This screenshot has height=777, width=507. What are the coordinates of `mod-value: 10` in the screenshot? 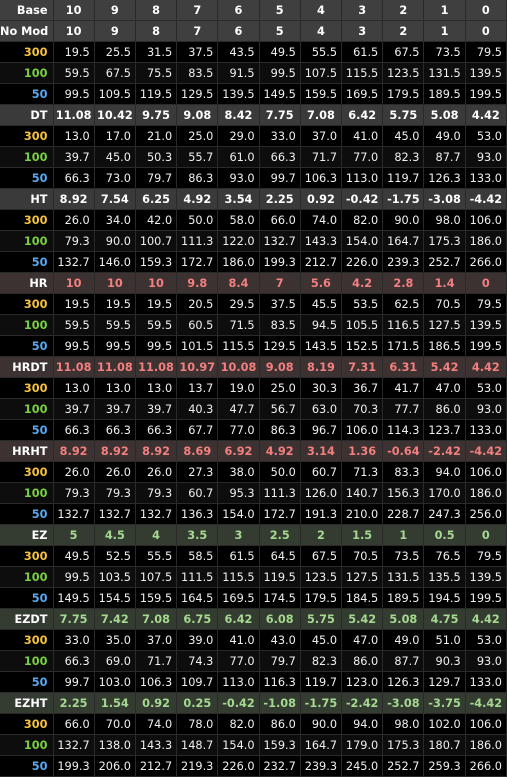 It's located at (156, 283).